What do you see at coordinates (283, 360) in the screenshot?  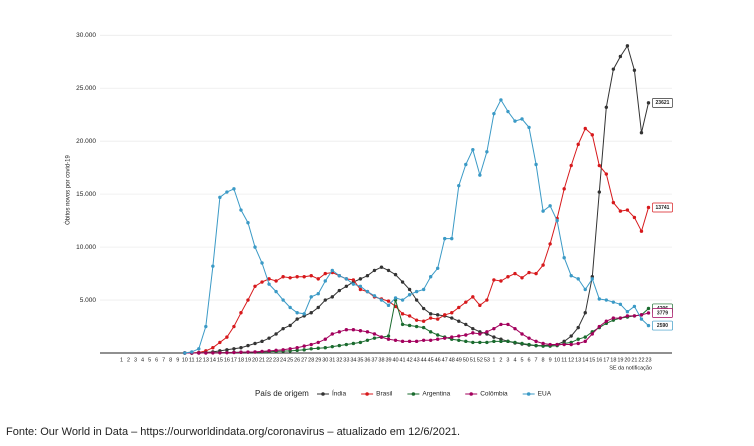 I see `x-tick-label: 24` at bounding box center [283, 360].